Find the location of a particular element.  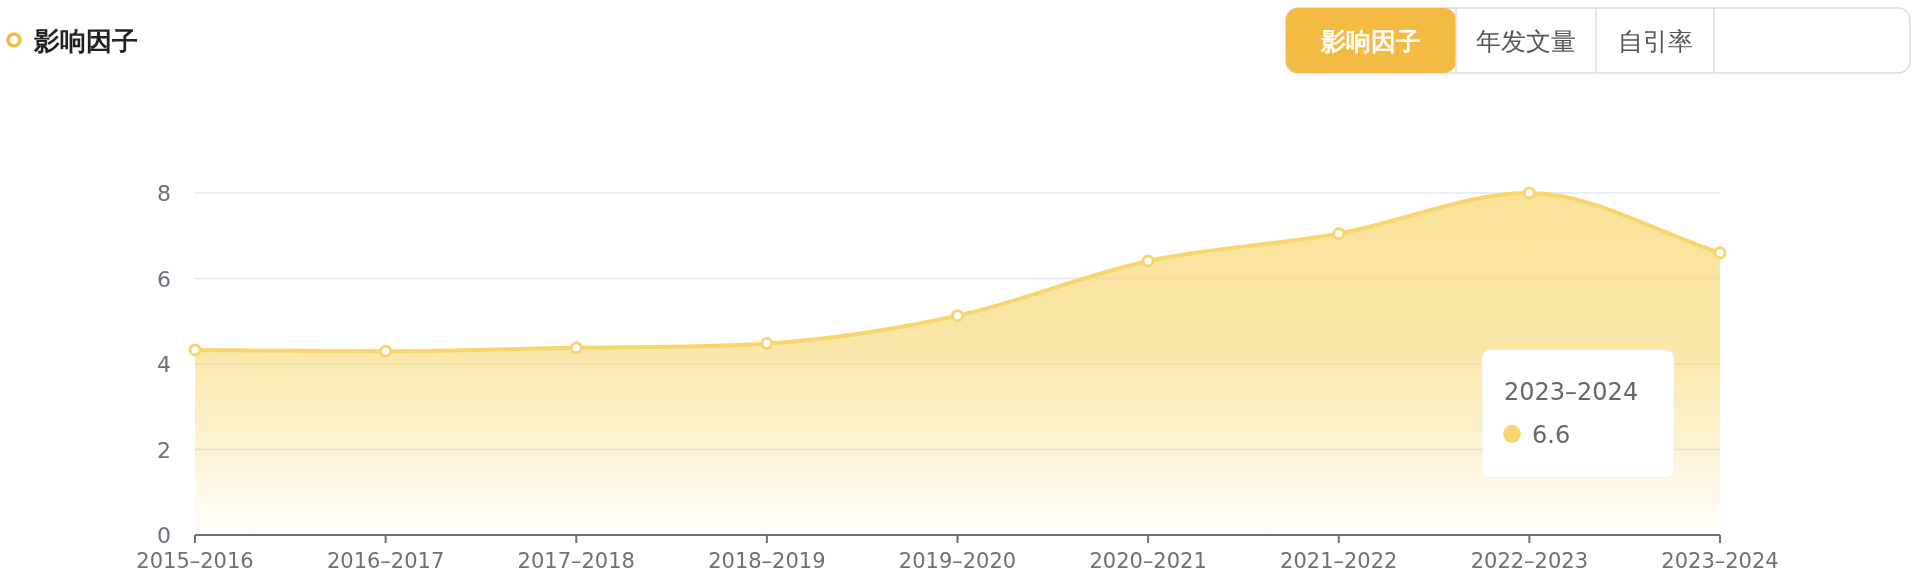

annotation: 2023–2024 is located at coordinates (1571, 391).